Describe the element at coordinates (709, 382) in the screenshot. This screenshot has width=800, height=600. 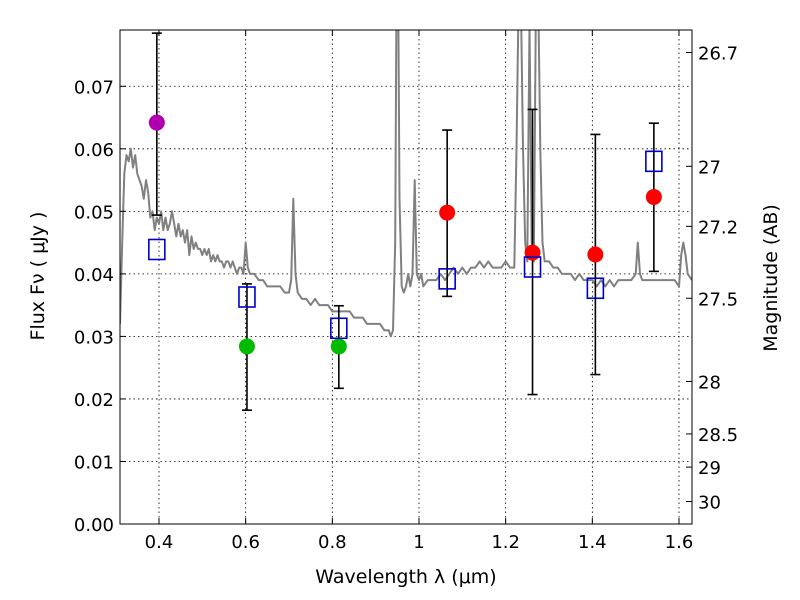
I see `right-tick-label: 28` at that location.